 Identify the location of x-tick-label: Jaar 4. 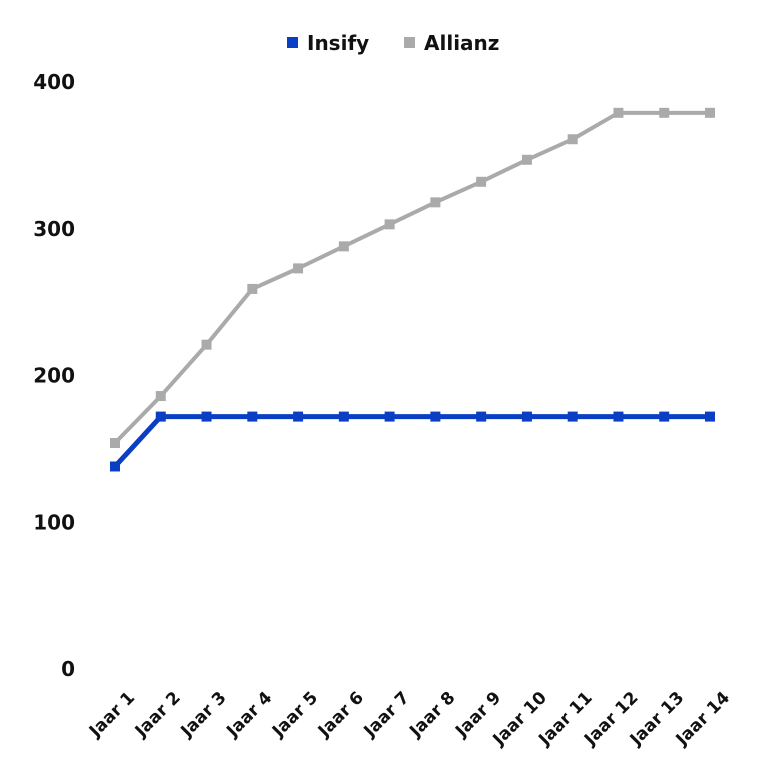
(249, 715).